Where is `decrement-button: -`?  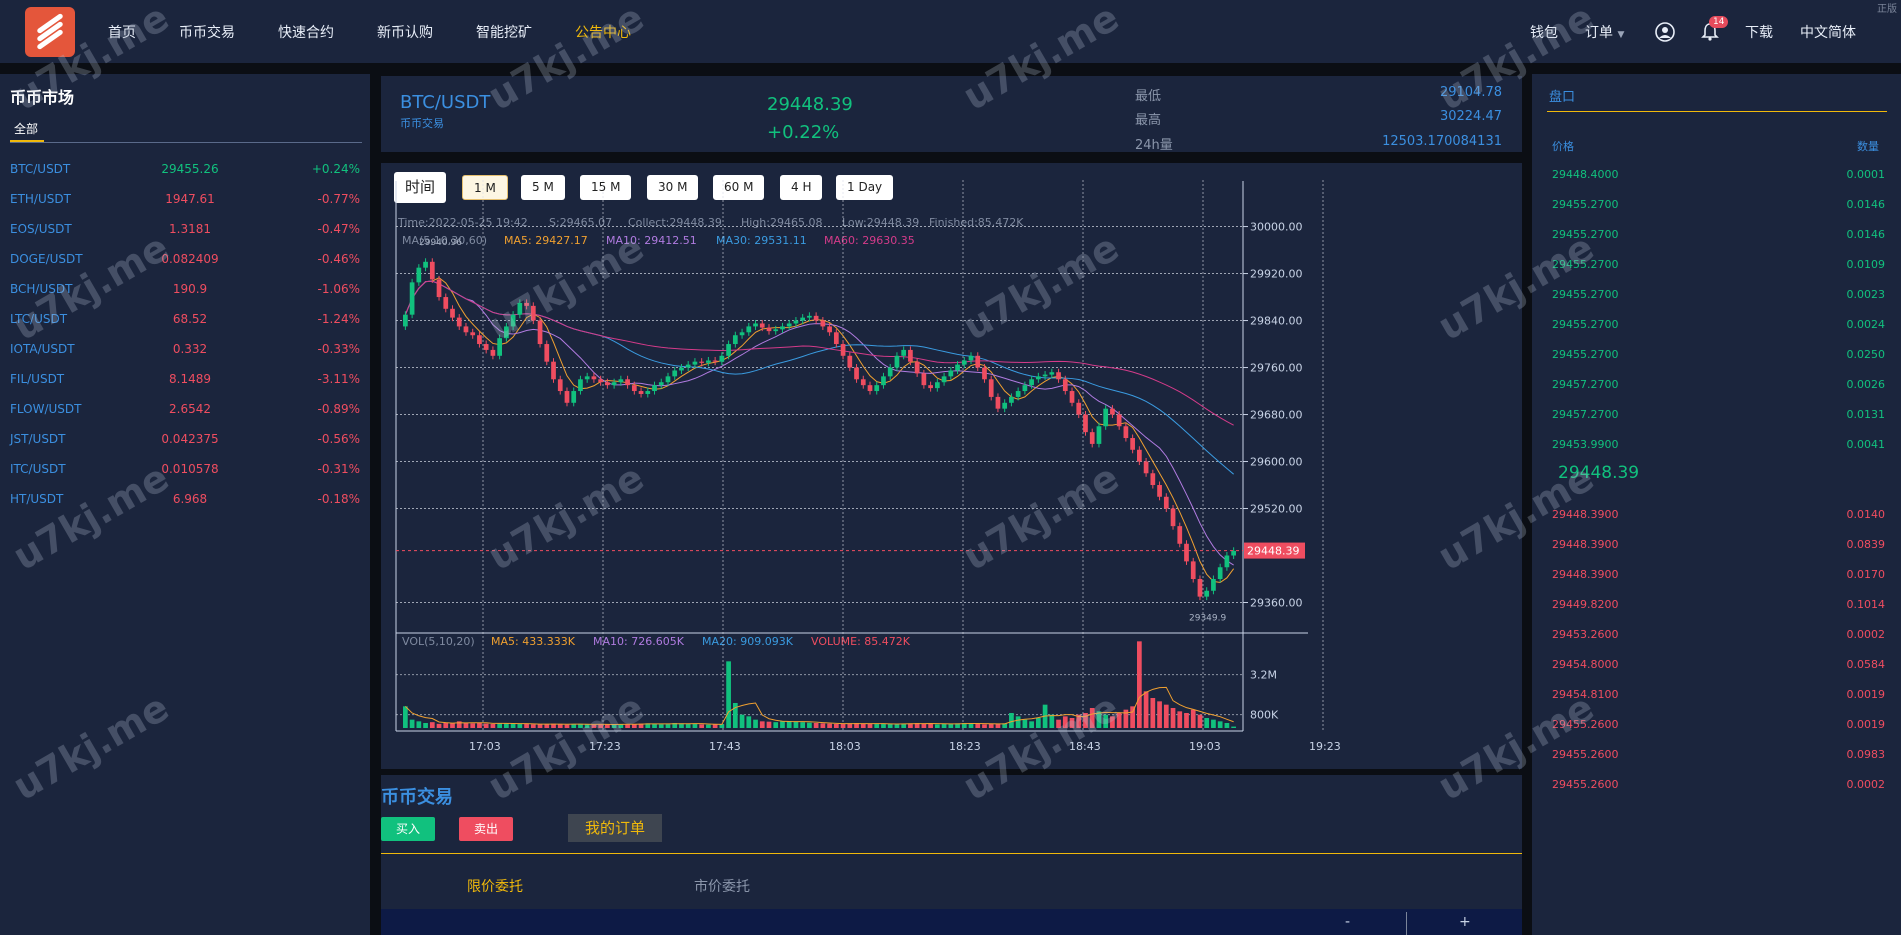 decrement-button: - is located at coordinates (1348, 922).